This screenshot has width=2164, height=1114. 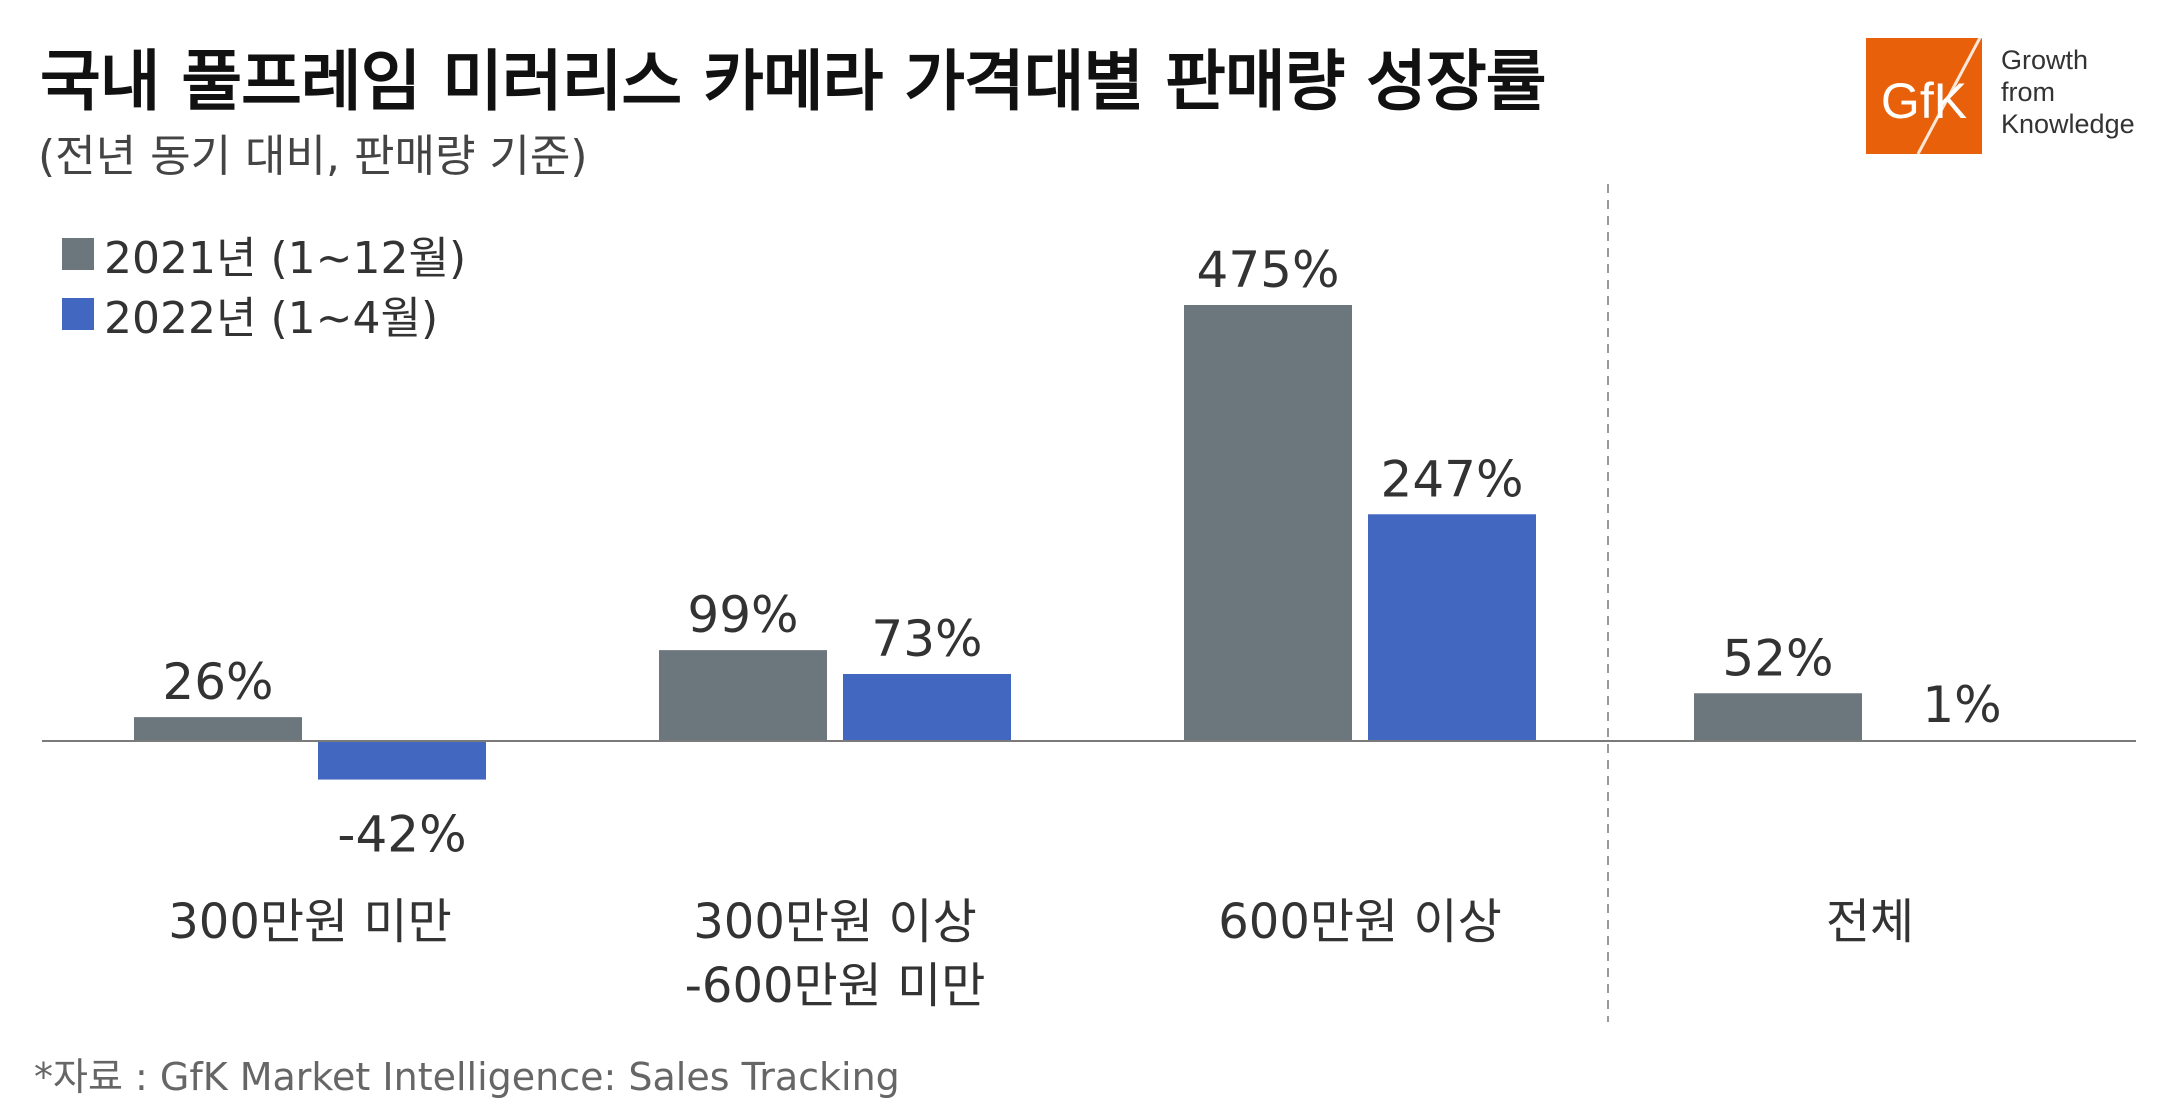 I want to click on data-label: 99%, so click(x=742, y=615).